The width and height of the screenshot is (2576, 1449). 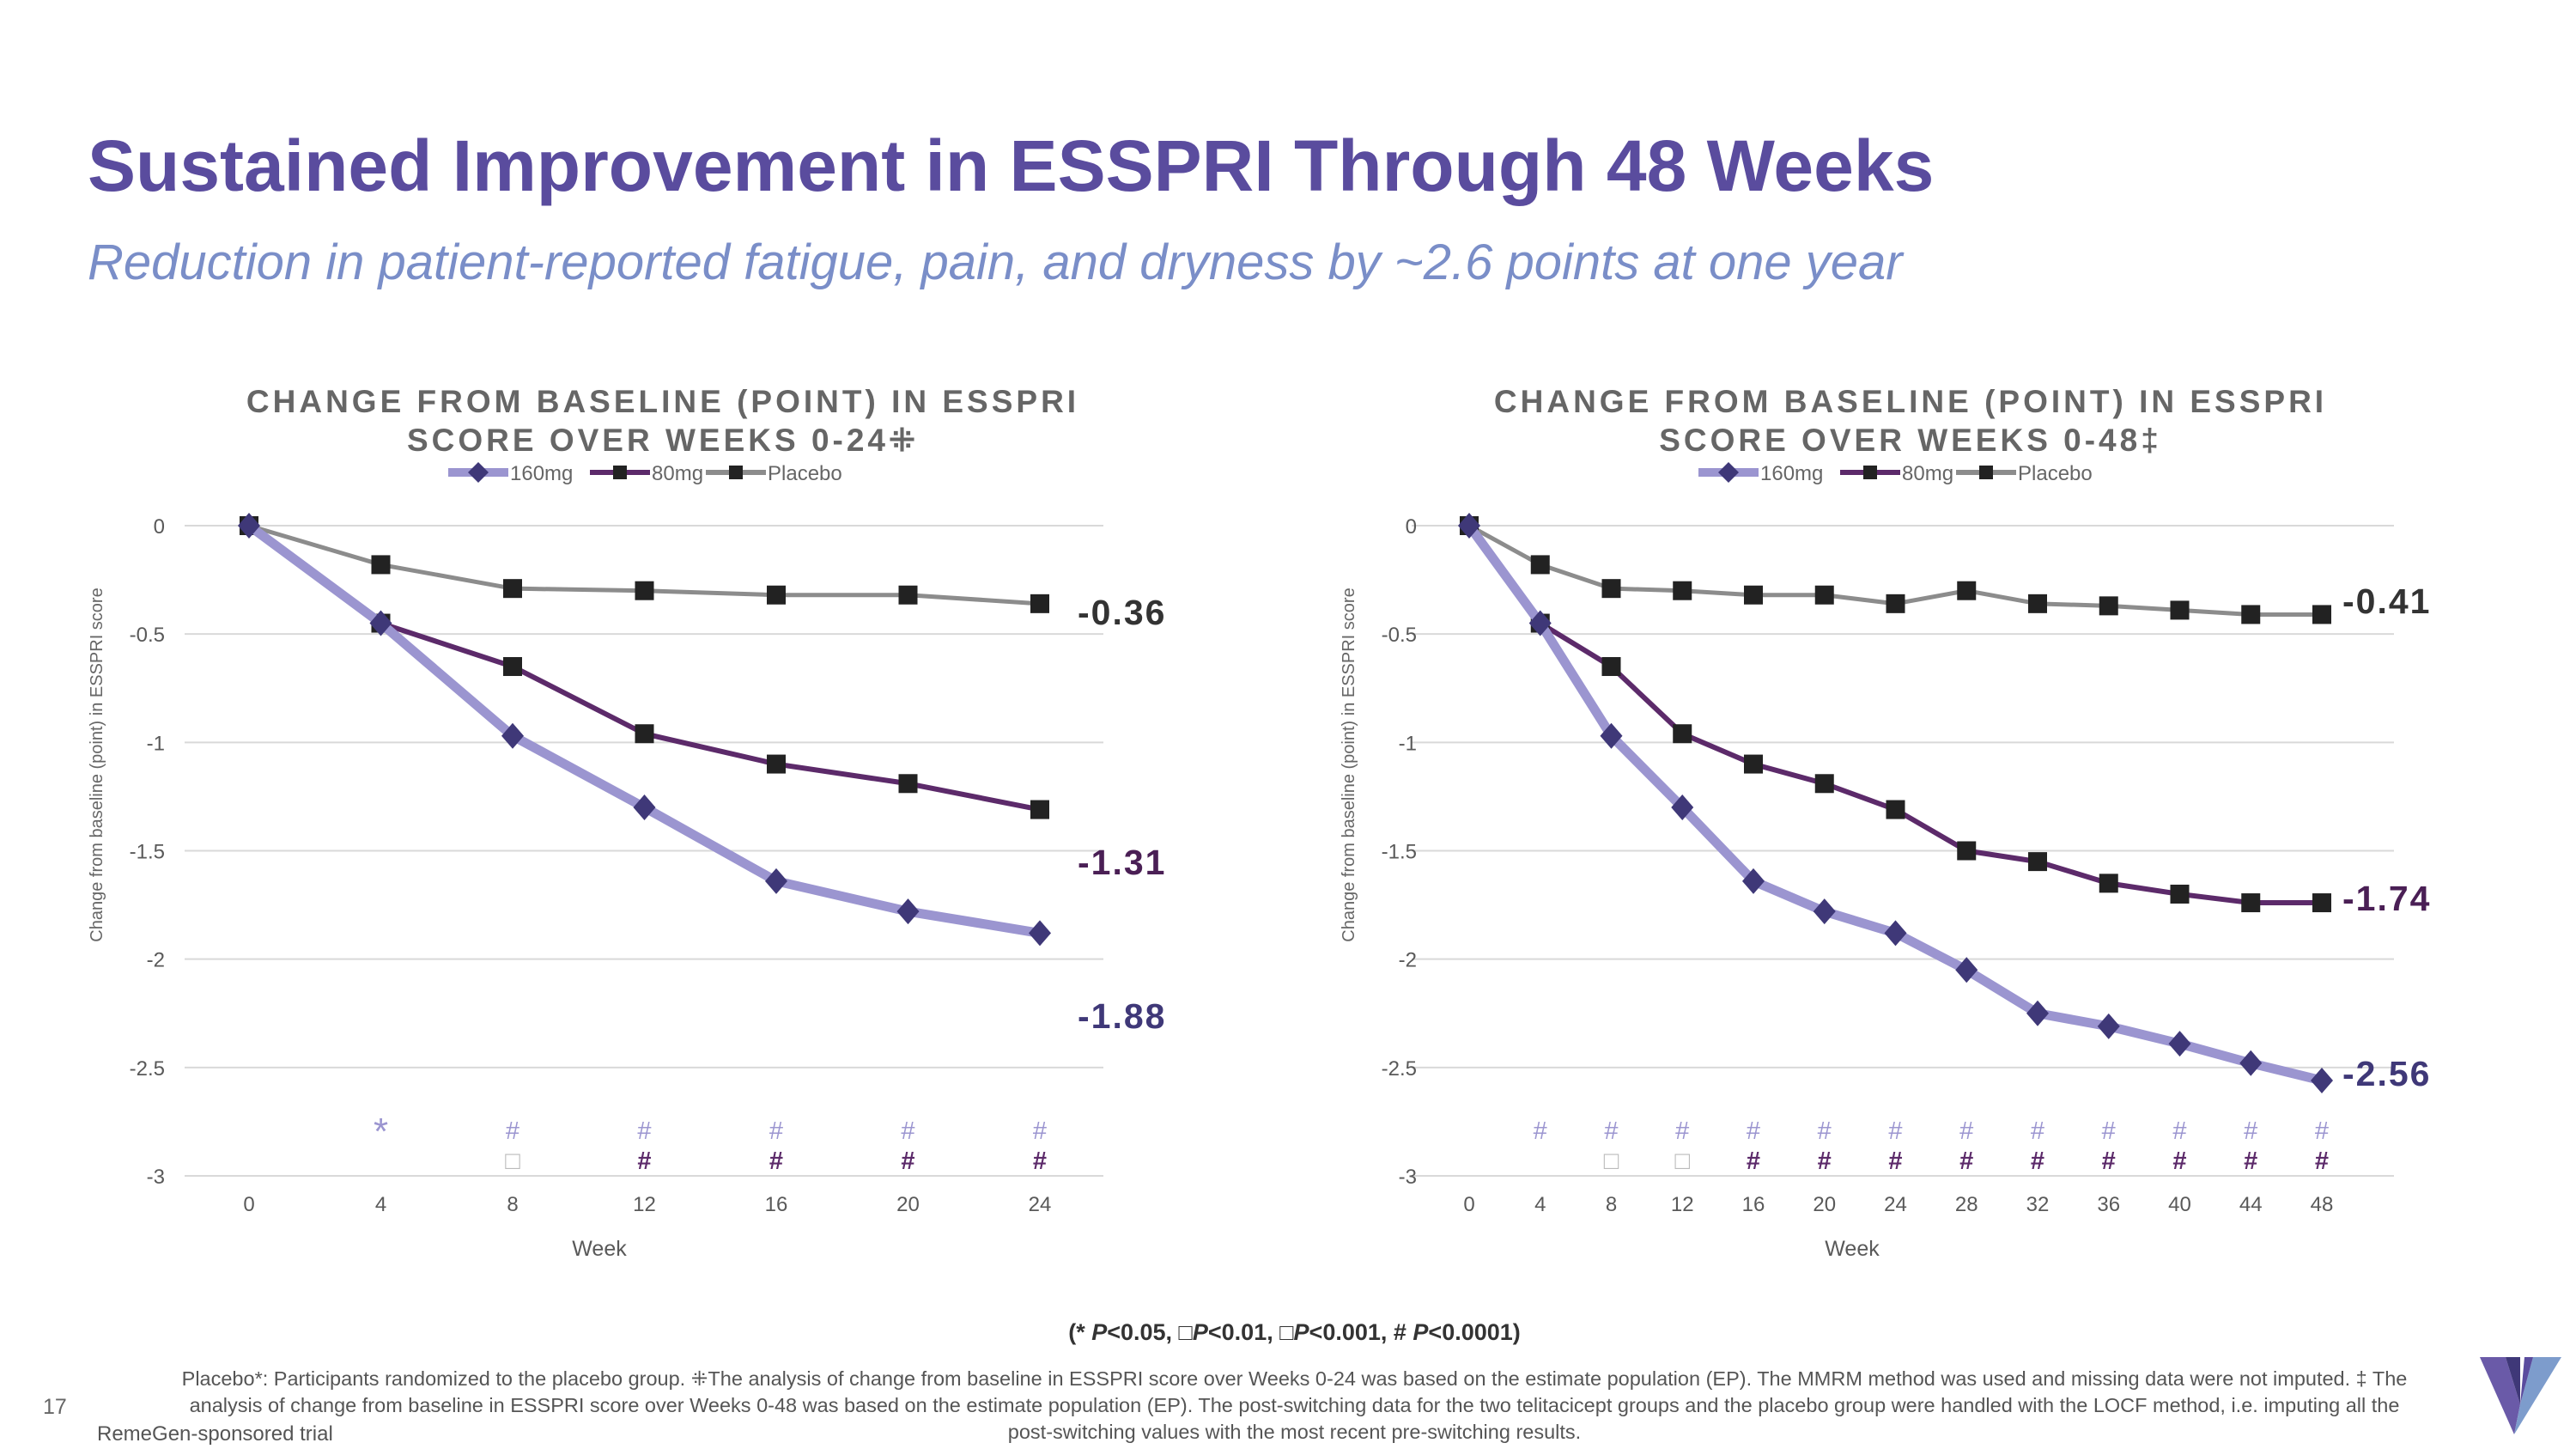 I want to click on sig-legend-text: (*, so click(x=1080, y=1332).